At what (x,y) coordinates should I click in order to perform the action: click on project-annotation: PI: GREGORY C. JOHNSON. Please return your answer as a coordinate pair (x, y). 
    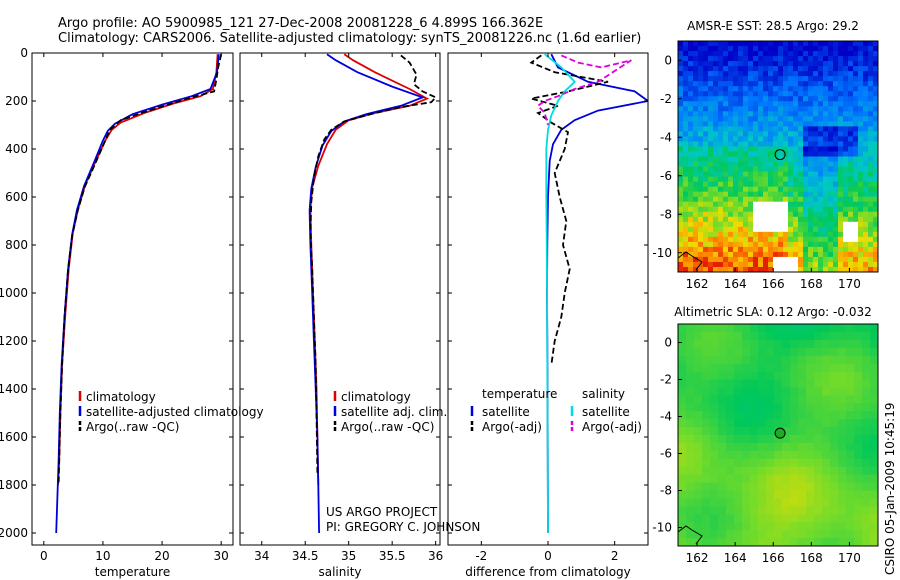
    Looking at the image, I should click on (403, 527).